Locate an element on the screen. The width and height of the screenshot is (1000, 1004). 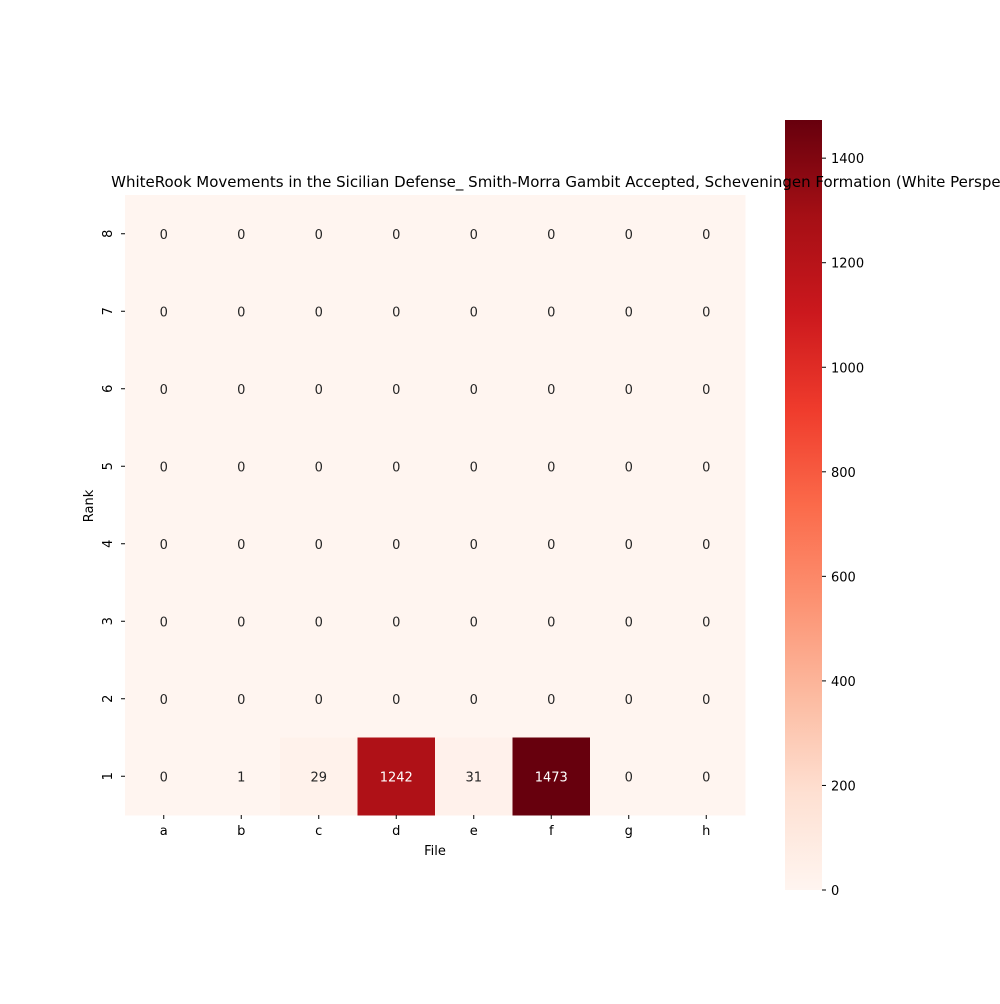
heatmap-cell-b7 is located at coordinates (241, 311).